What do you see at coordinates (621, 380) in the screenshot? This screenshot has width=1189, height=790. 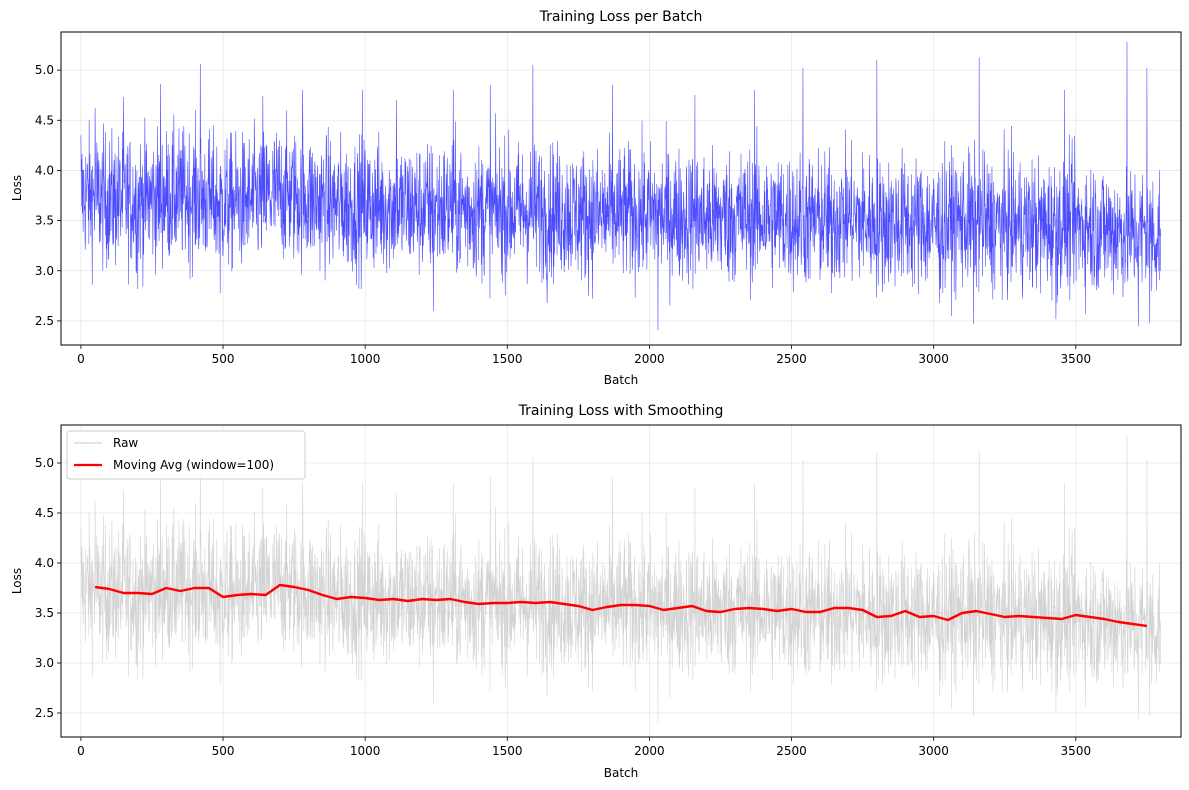 I see `chart1-xlabel: Batch` at bounding box center [621, 380].